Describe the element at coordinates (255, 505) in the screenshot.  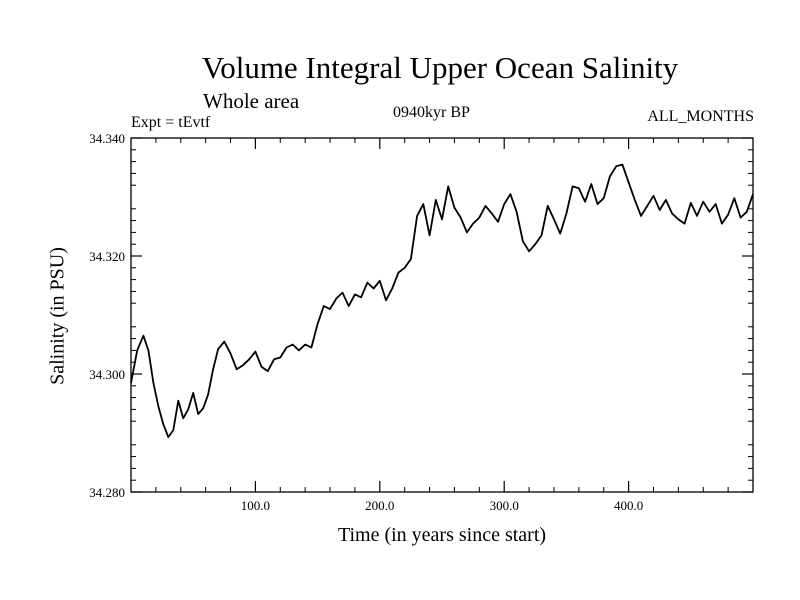
I see `x-tick-label: 100.0` at that location.